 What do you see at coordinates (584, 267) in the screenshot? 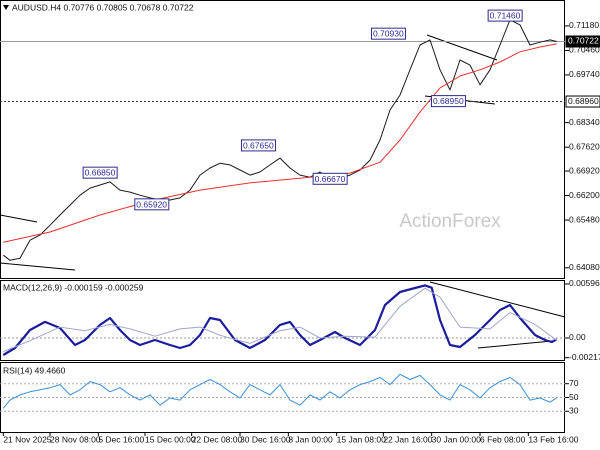
I see `y-tick-label: 0.64080` at bounding box center [584, 267].